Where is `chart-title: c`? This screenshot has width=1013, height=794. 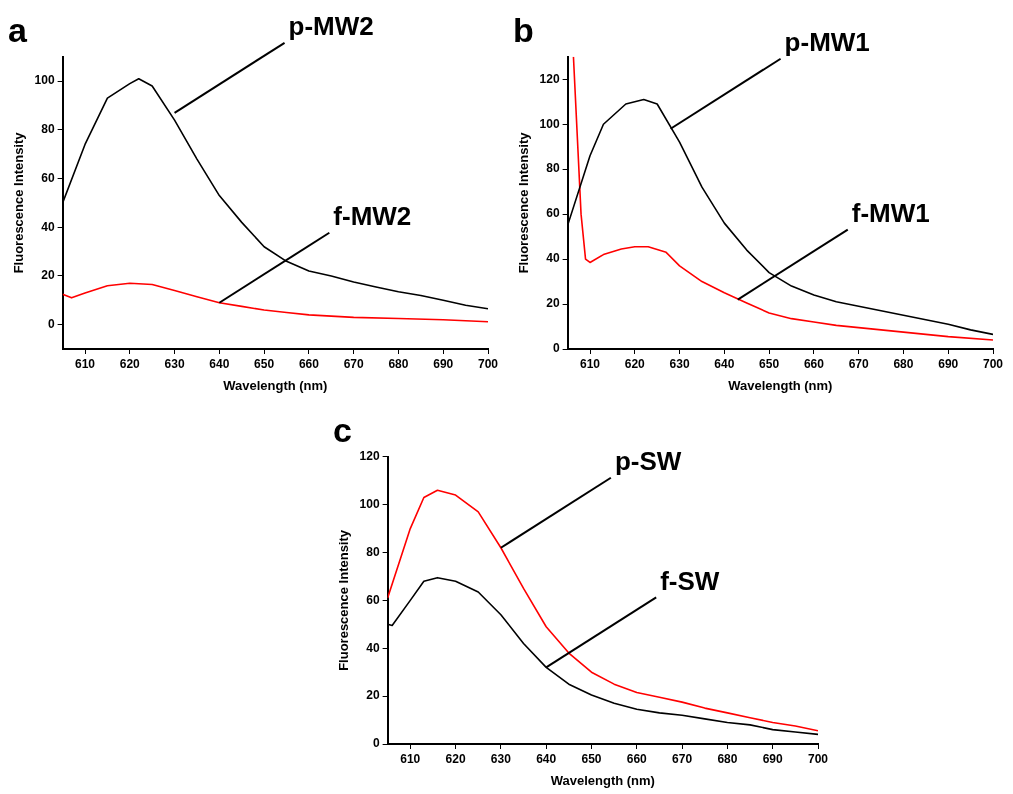 chart-title: c is located at coordinates (342, 429).